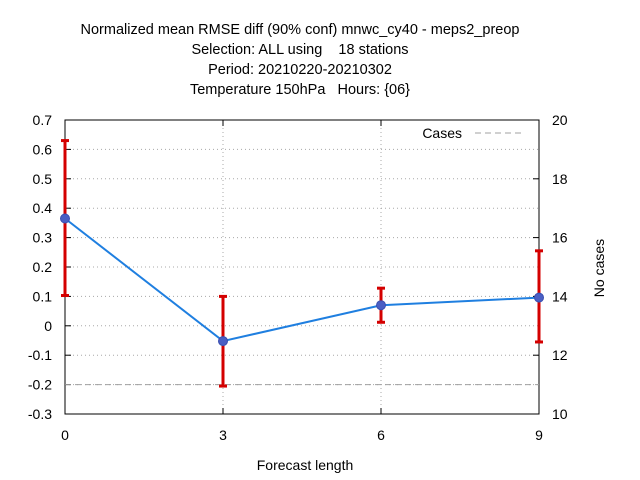 The height and width of the screenshot is (480, 640). What do you see at coordinates (65, 435) in the screenshot?
I see `x-tick-label: 0` at bounding box center [65, 435].